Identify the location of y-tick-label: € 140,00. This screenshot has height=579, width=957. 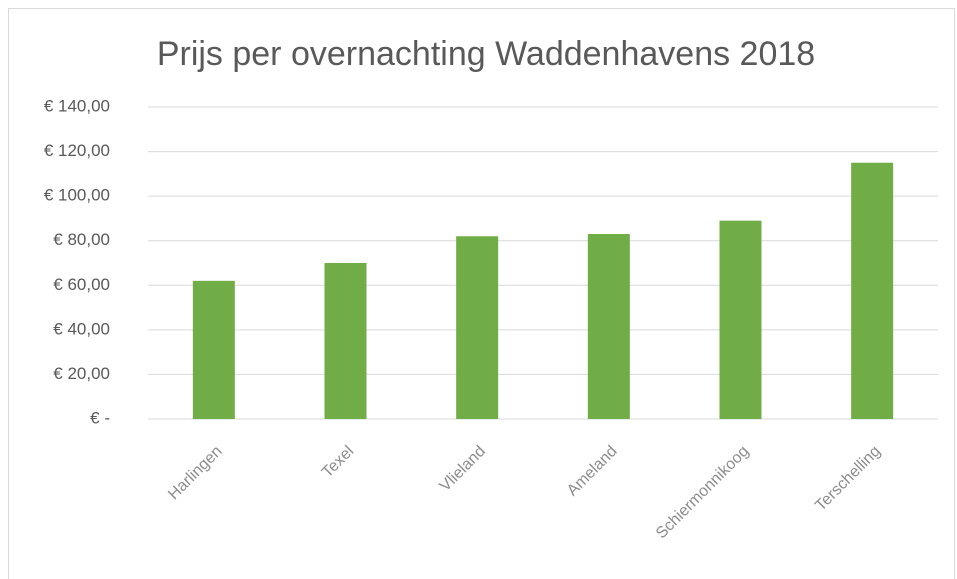
(77, 105).